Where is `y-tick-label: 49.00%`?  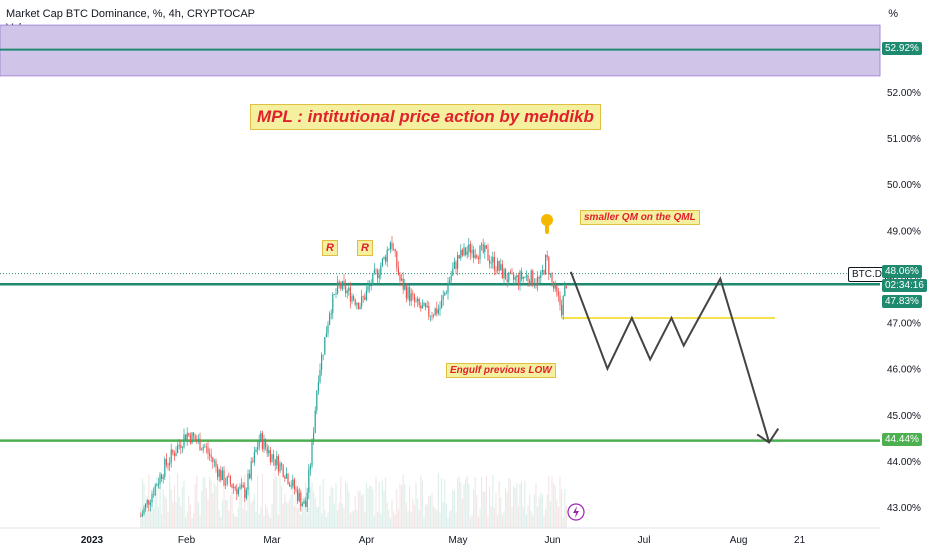 y-tick-label: 49.00% is located at coordinates (904, 231).